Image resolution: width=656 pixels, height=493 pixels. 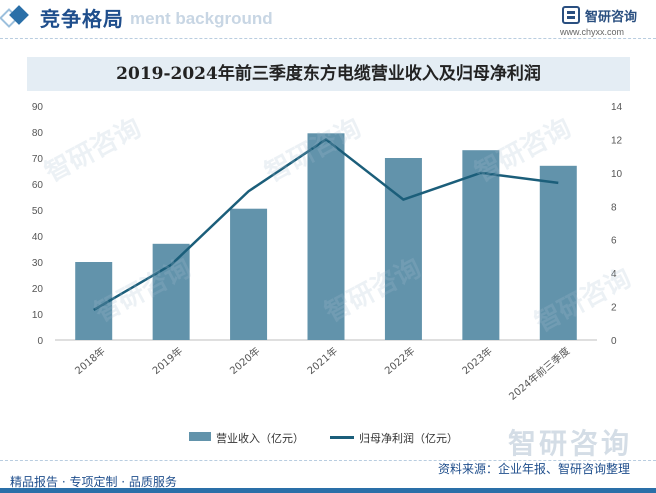 What do you see at coordinates (90, 360) in the screenshot?
I see `x-tick-label: 2018年` at bounding box center [90, 360].